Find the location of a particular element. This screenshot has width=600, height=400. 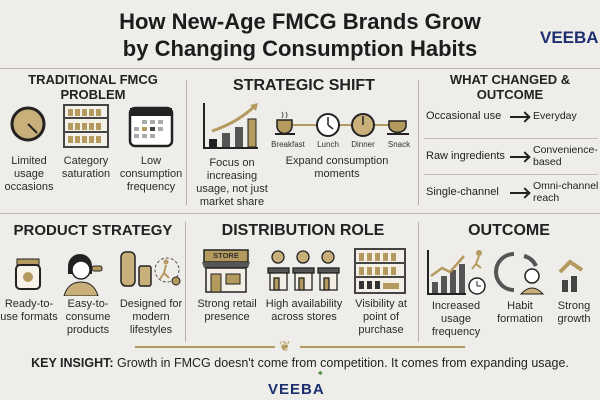

timeline-line is located at coordinates (345, 125).